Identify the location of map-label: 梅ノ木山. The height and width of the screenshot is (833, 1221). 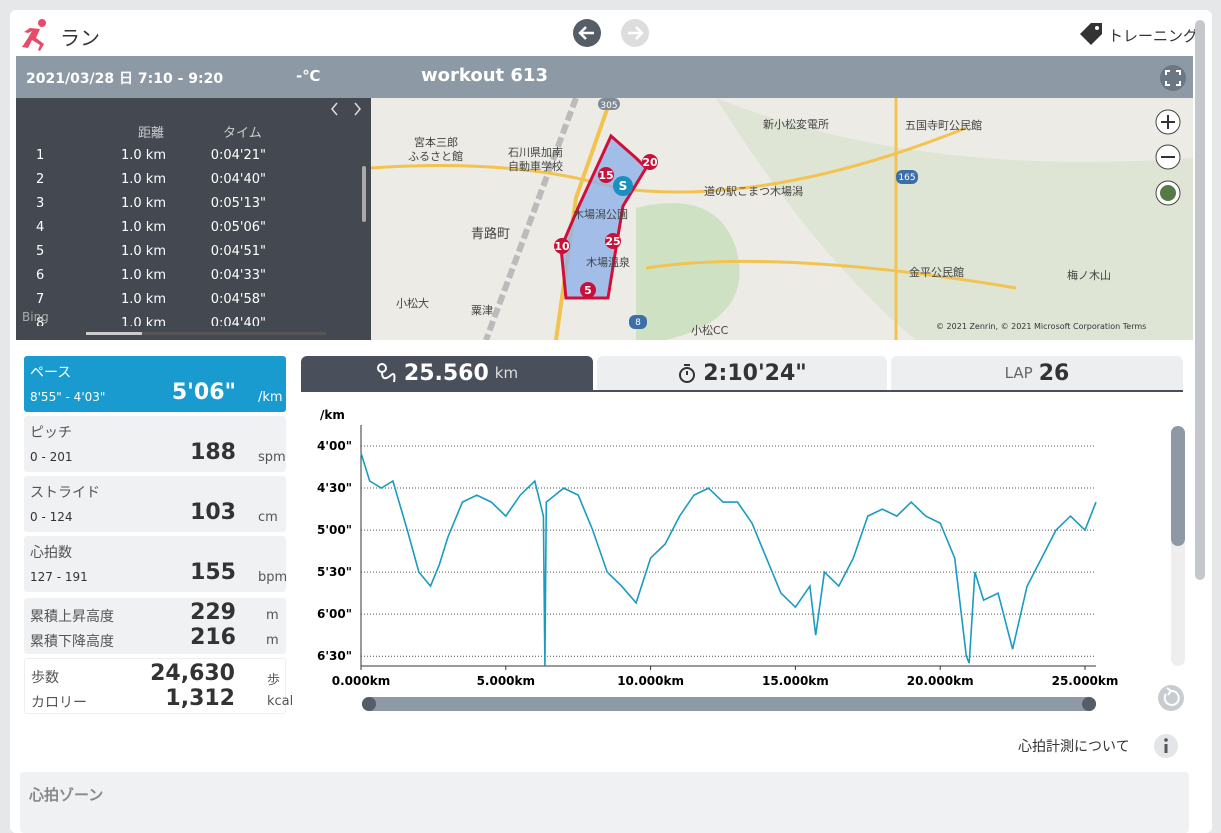
(1089, 275).